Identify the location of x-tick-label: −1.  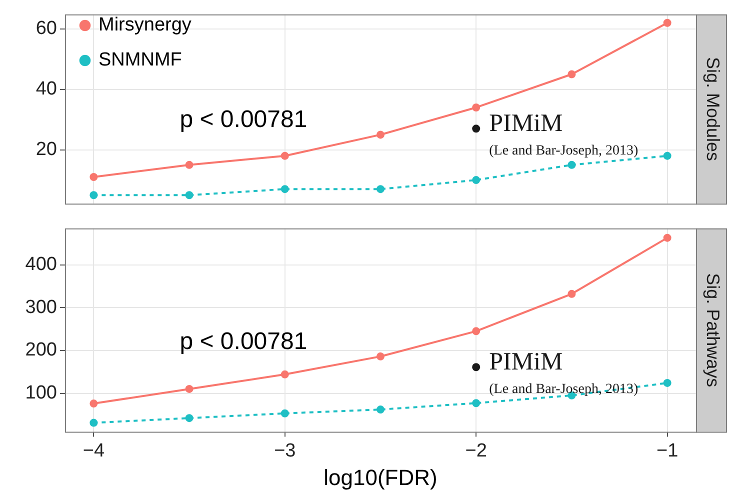
(667, 451).